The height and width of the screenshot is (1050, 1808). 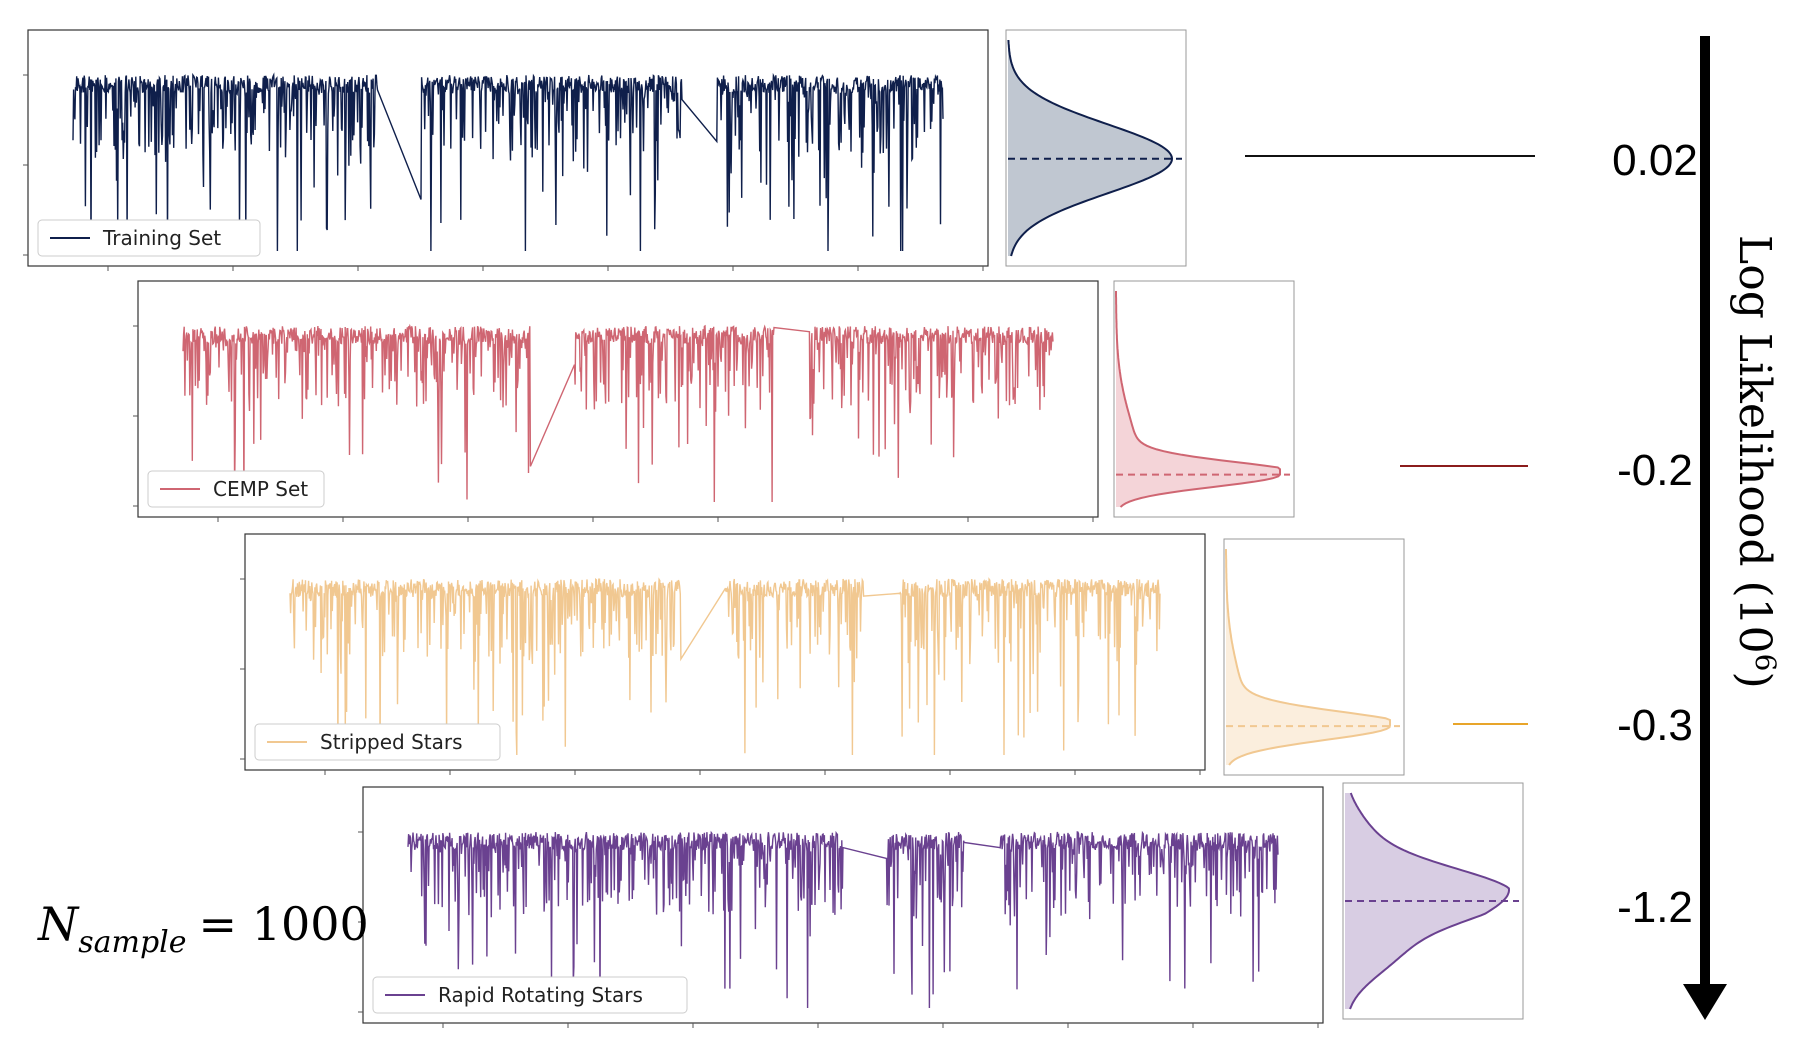 I want to click on legend-label: Rapid Rotating Stars, so click(x=540, y=995).